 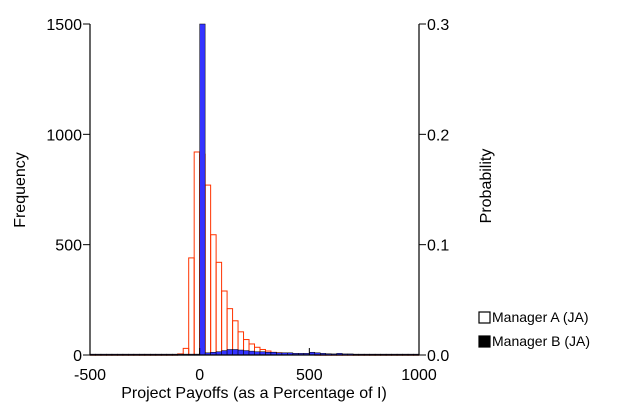 I want to click on y2-tick-label: 0.1, so click(x=438, y=246).